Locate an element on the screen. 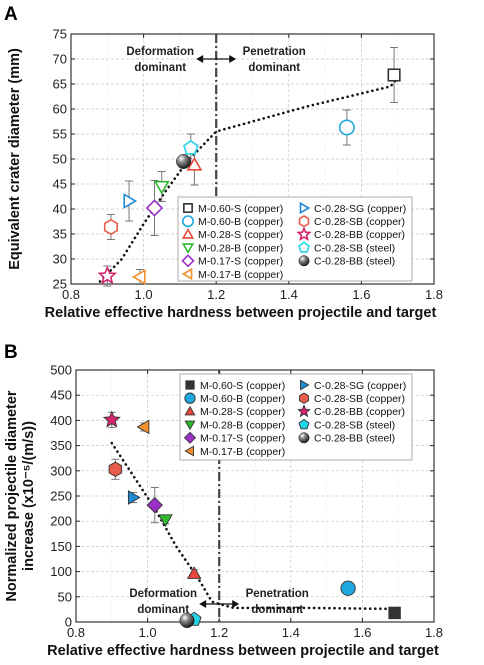  y-tick-label: 450 is located at coordinates (61, 395).